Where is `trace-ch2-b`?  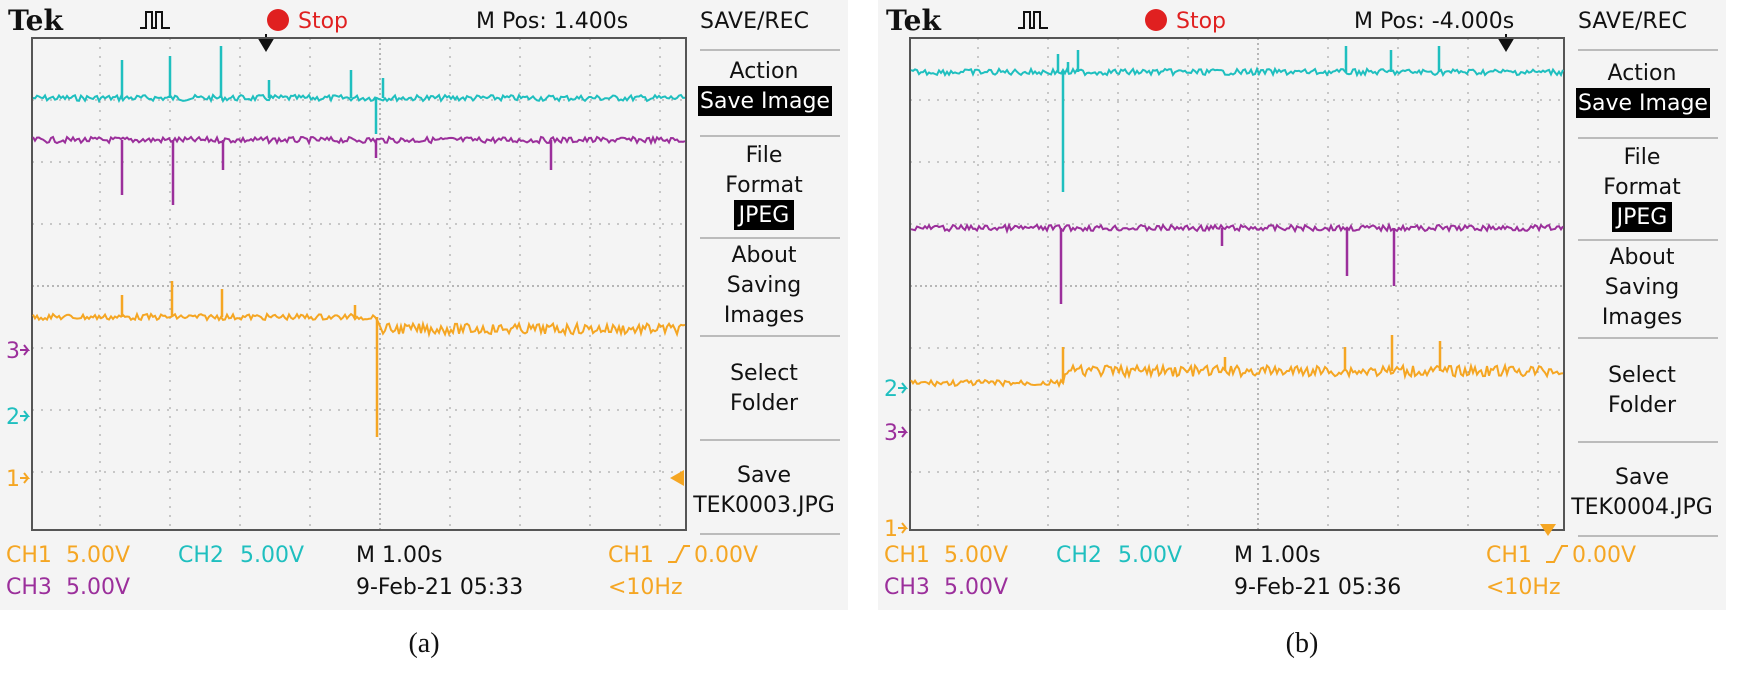 trace-ch2-b is located at coordinates (1237, 119).